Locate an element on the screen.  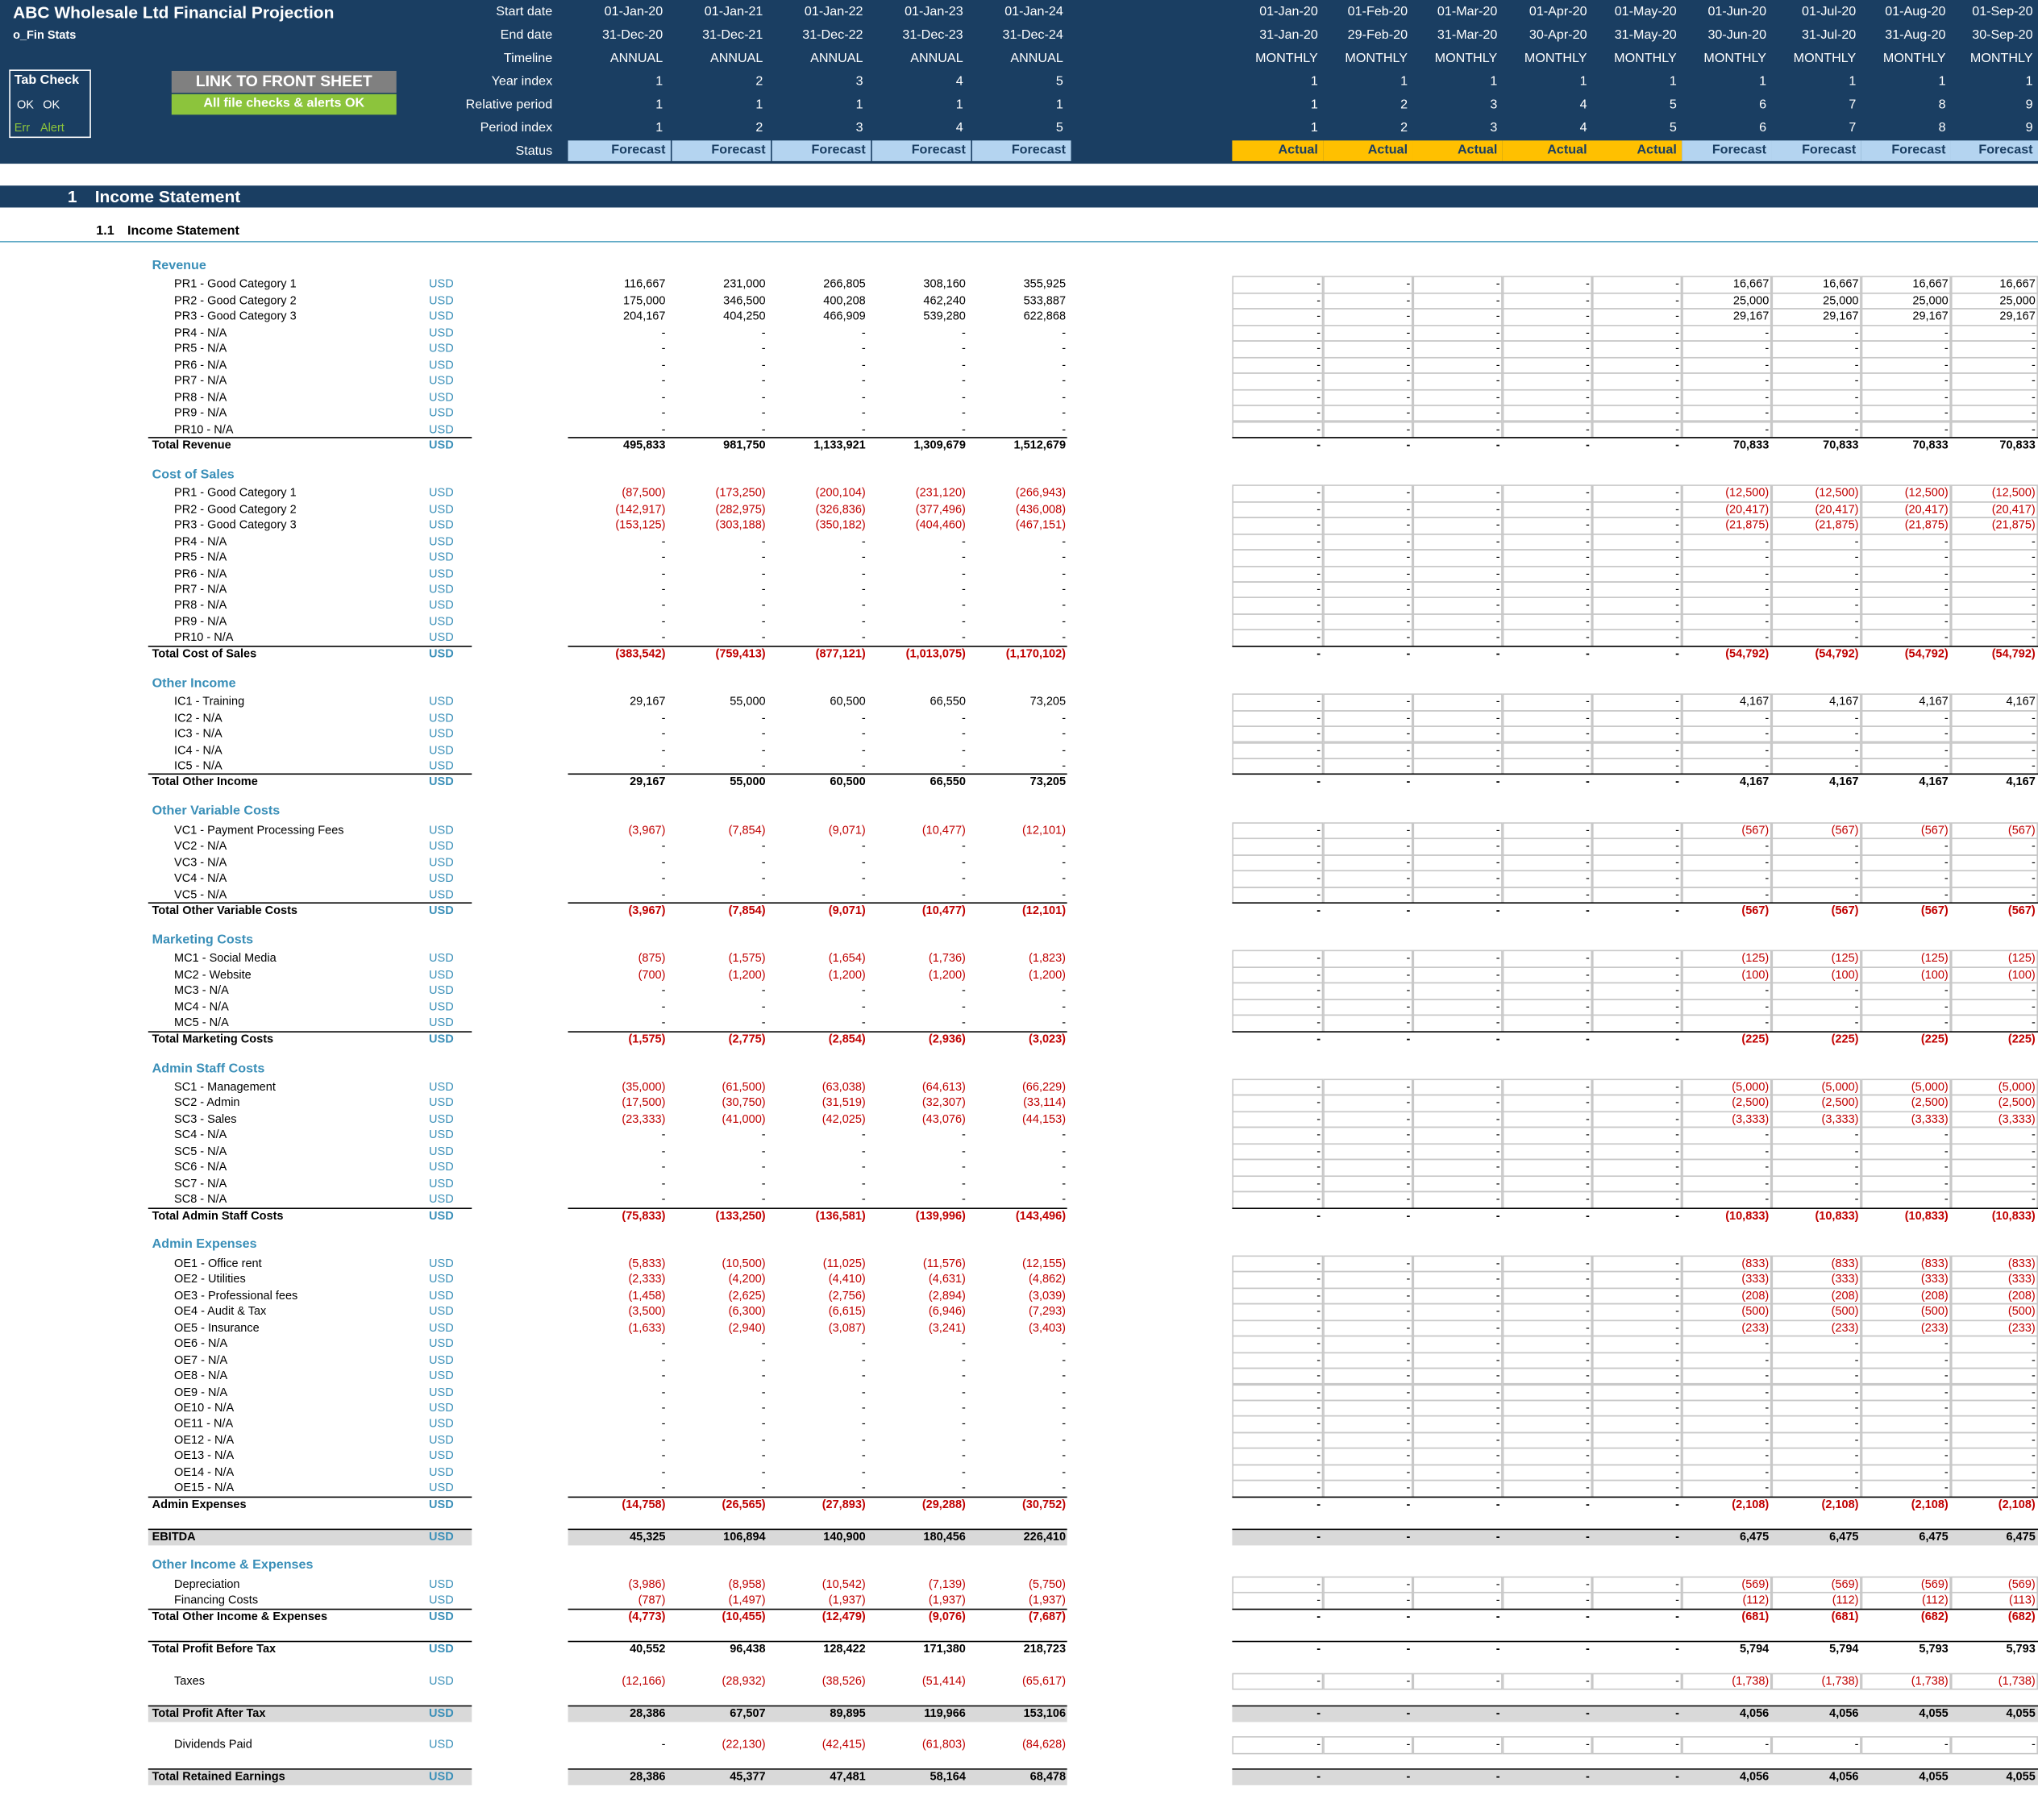
section-number: 1 is located at coordinates (72, 196).